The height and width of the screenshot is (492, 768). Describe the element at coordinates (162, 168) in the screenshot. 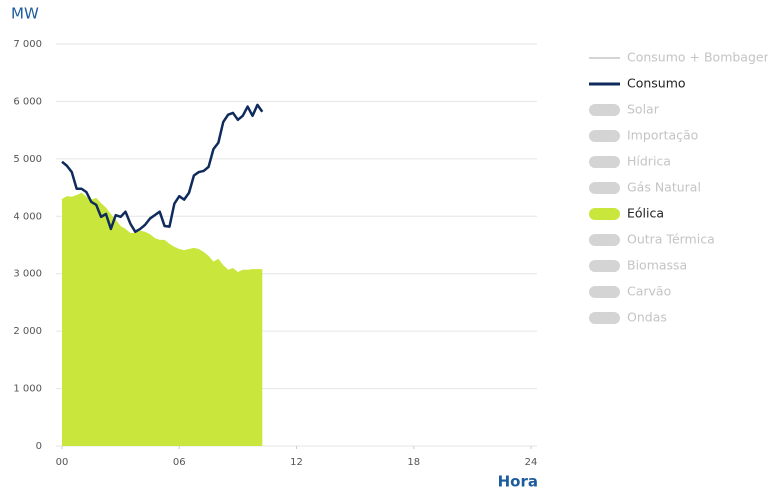

I see `line` at that location.